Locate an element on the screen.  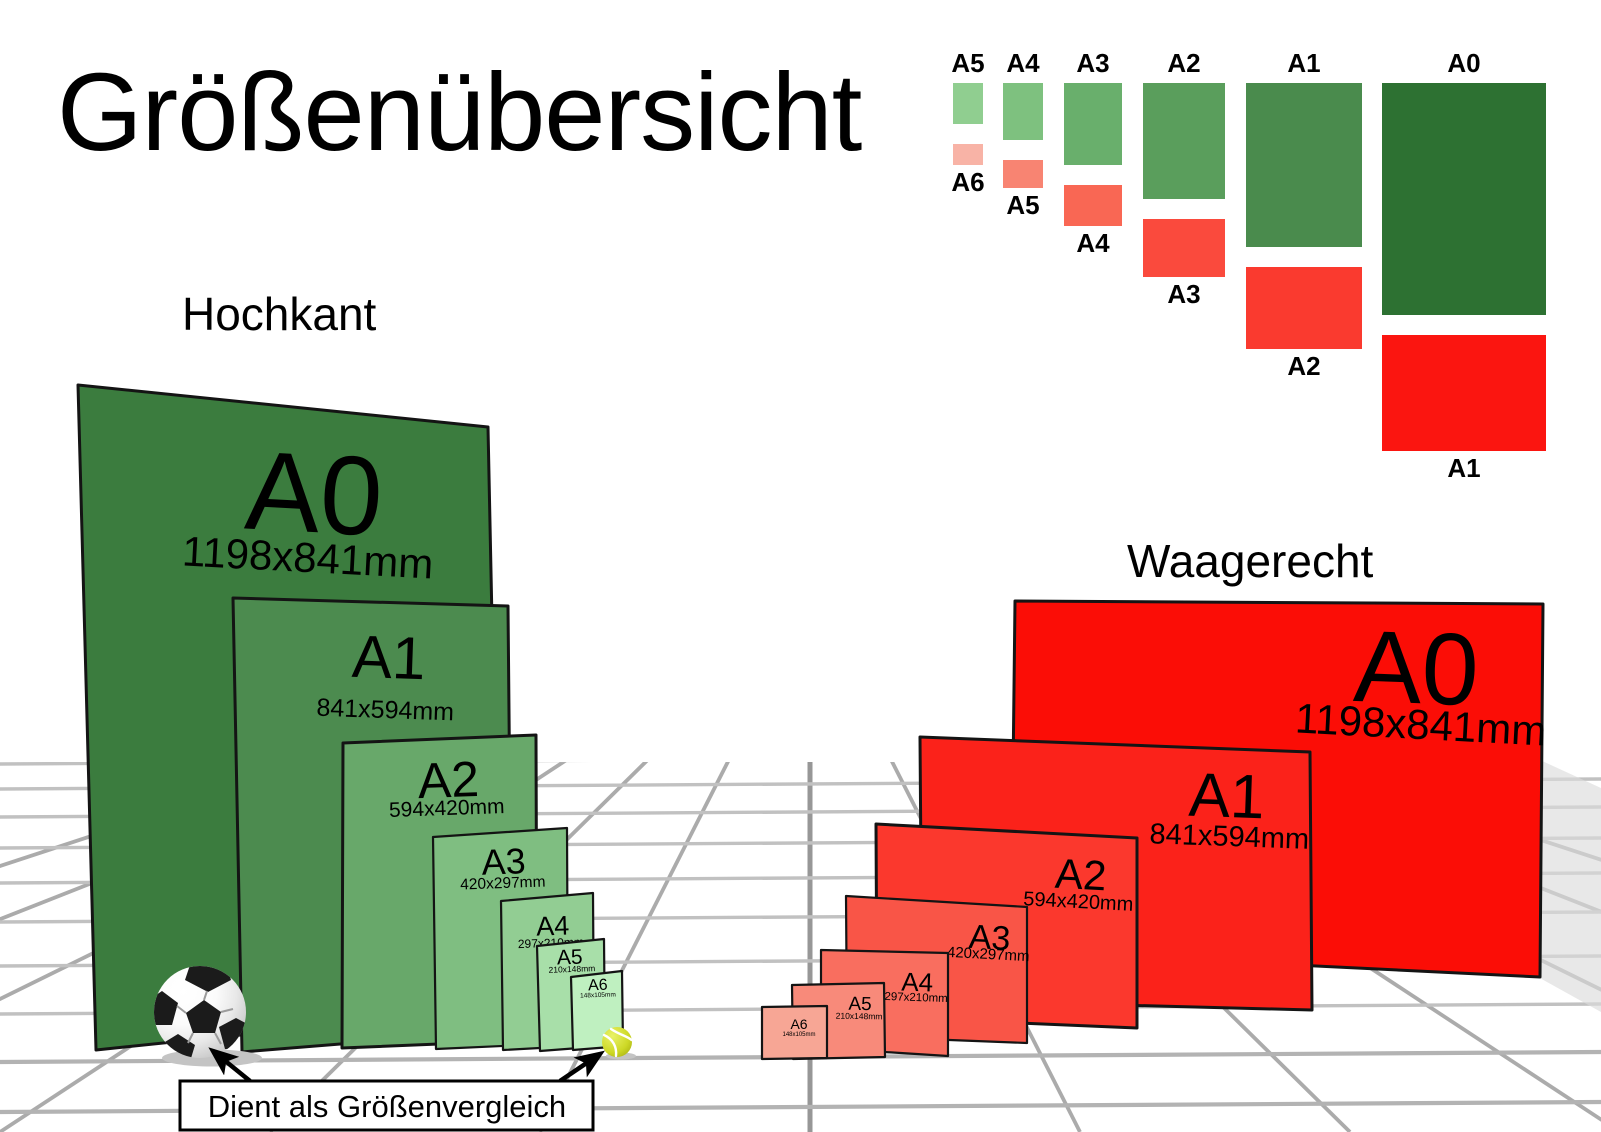
comparison-arrow-right is located at coordinates (581, 1066).